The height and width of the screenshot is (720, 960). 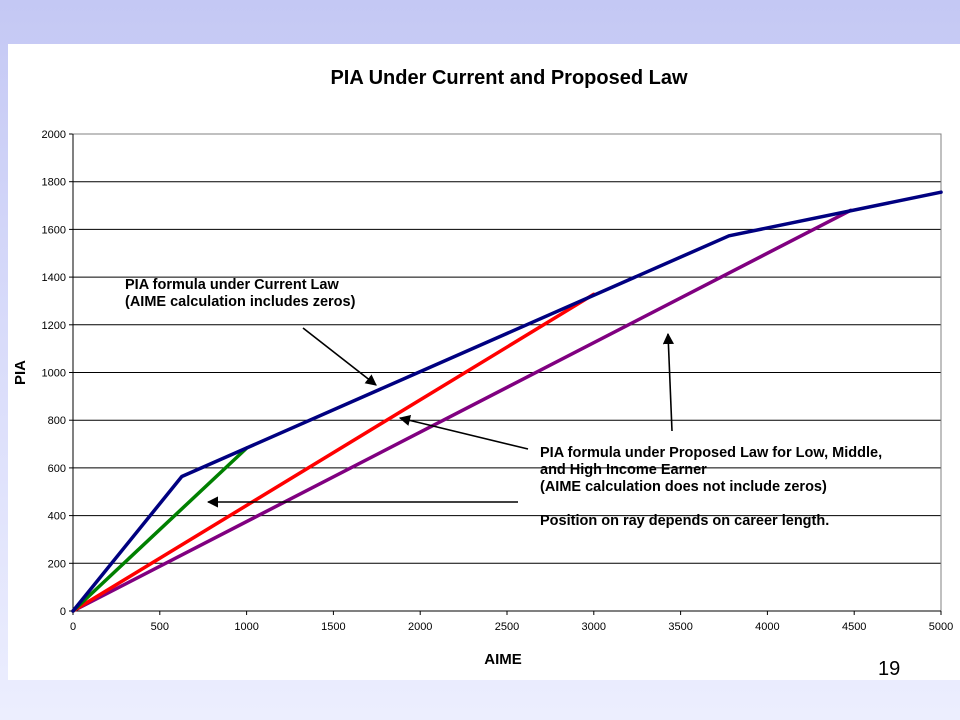 I want to click on y-tick-label: 1600, so click(x=54, y=230).